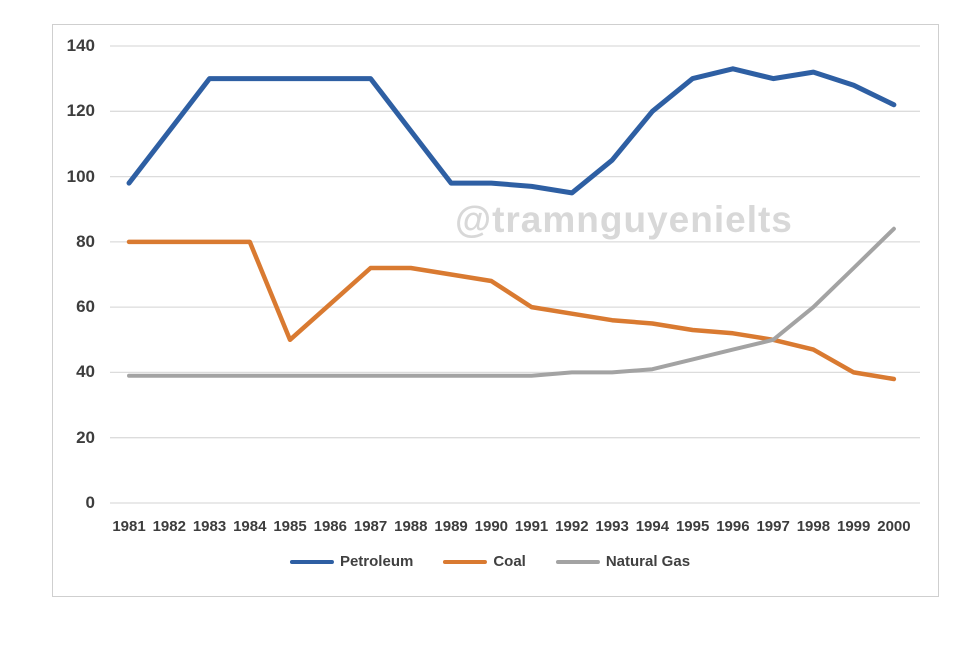 The image size is (980, 645). Describe the element at coordinates (411, 526) in the screenshot. I see `x-tick-label: 1988` at that location.